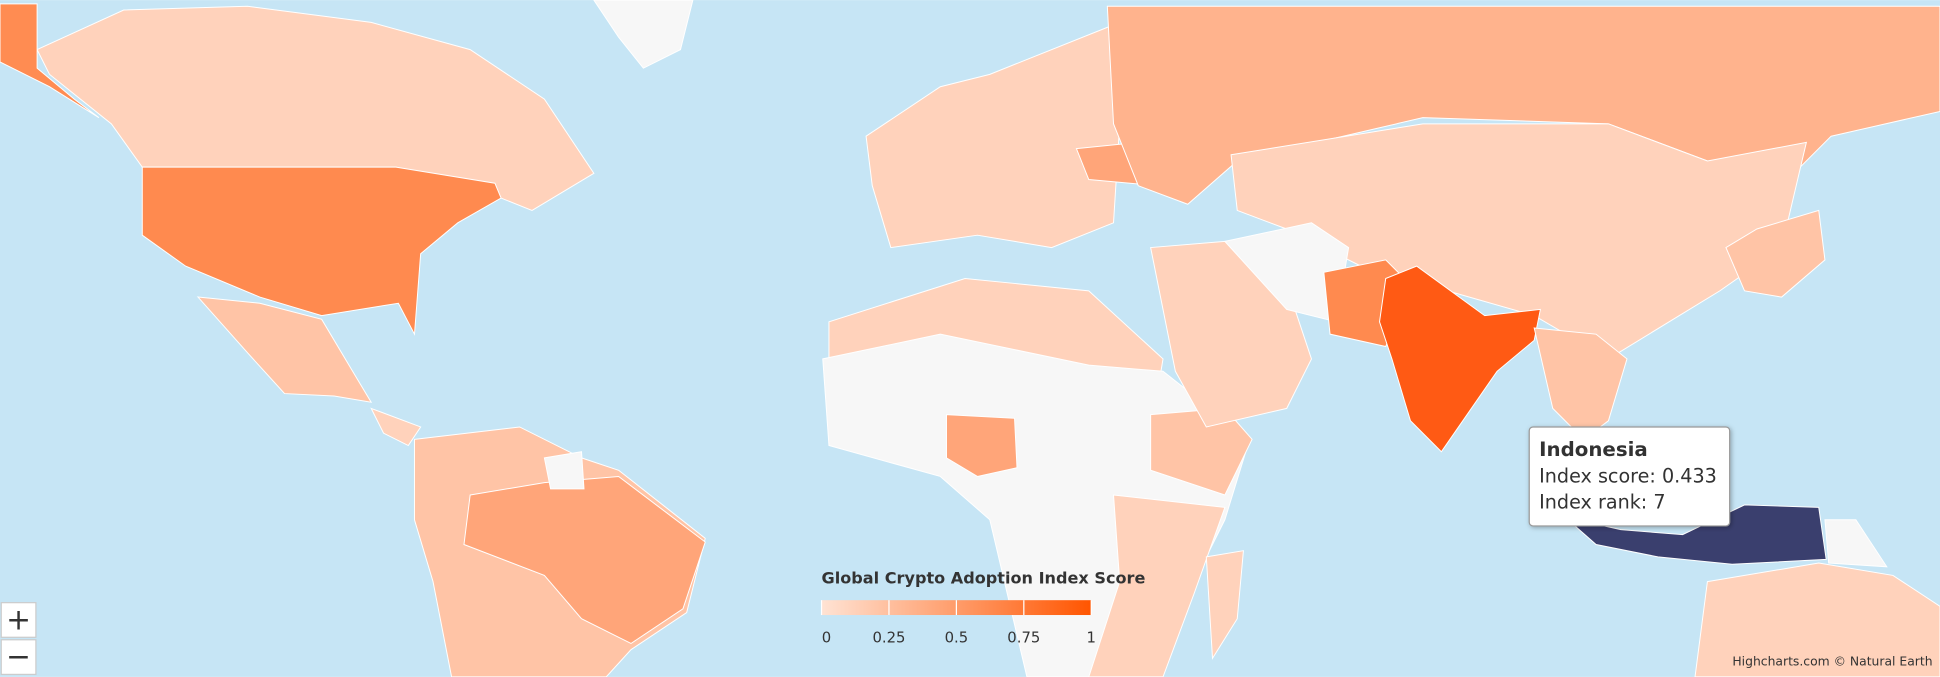 This screenshot has height=677, width=1940. I want to click on tooltip-box, so click(1629, 476).